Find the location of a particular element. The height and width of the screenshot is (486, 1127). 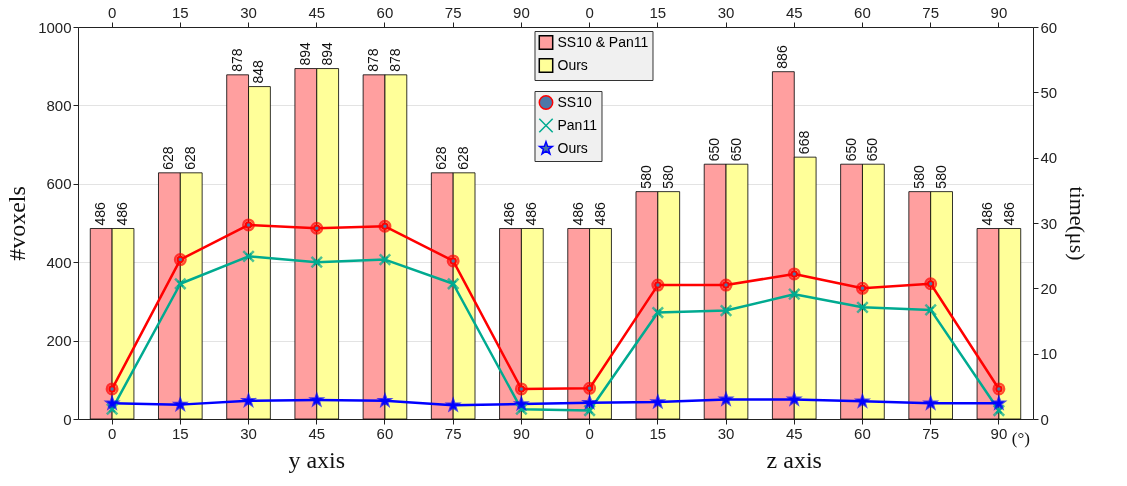

data-label: 886 is located at coordinates (782, 57).